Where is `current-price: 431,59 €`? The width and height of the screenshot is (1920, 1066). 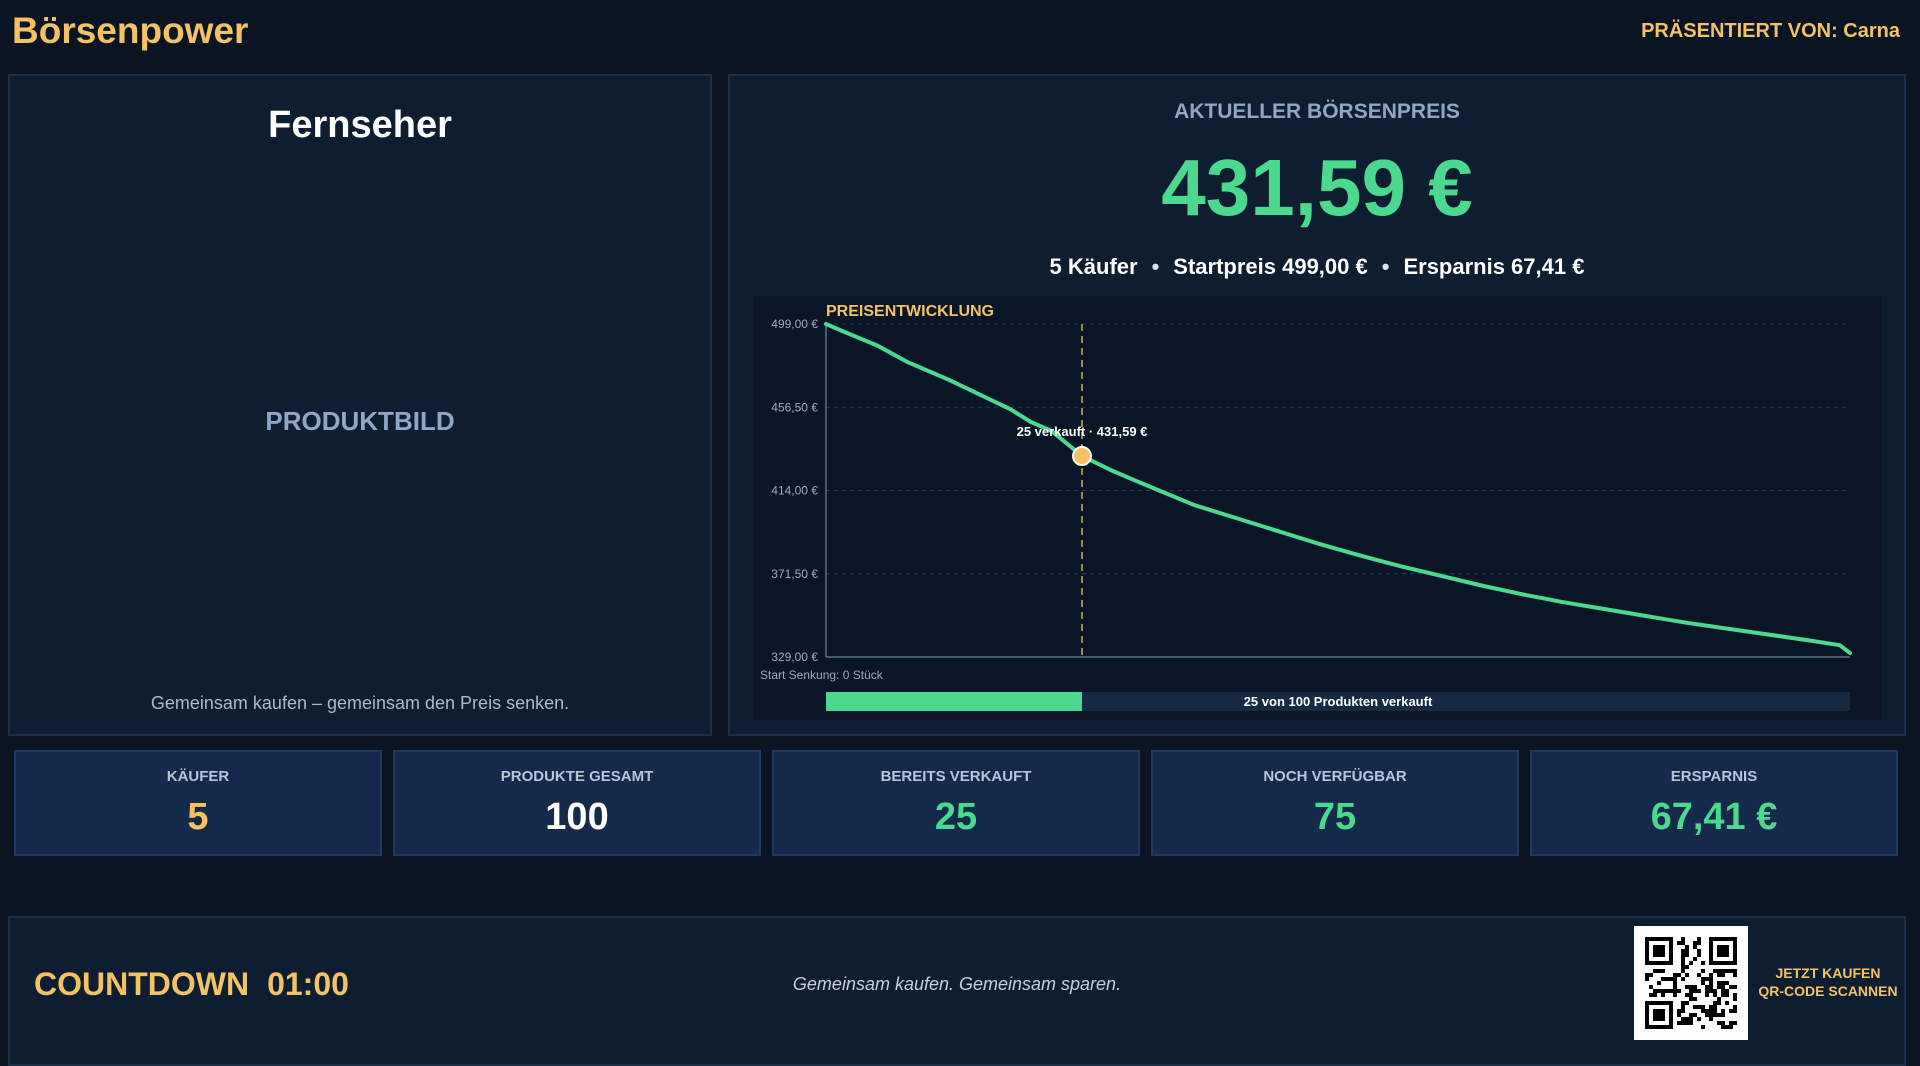
current-price: 431,59 € is located at coordinates (1317, 187).